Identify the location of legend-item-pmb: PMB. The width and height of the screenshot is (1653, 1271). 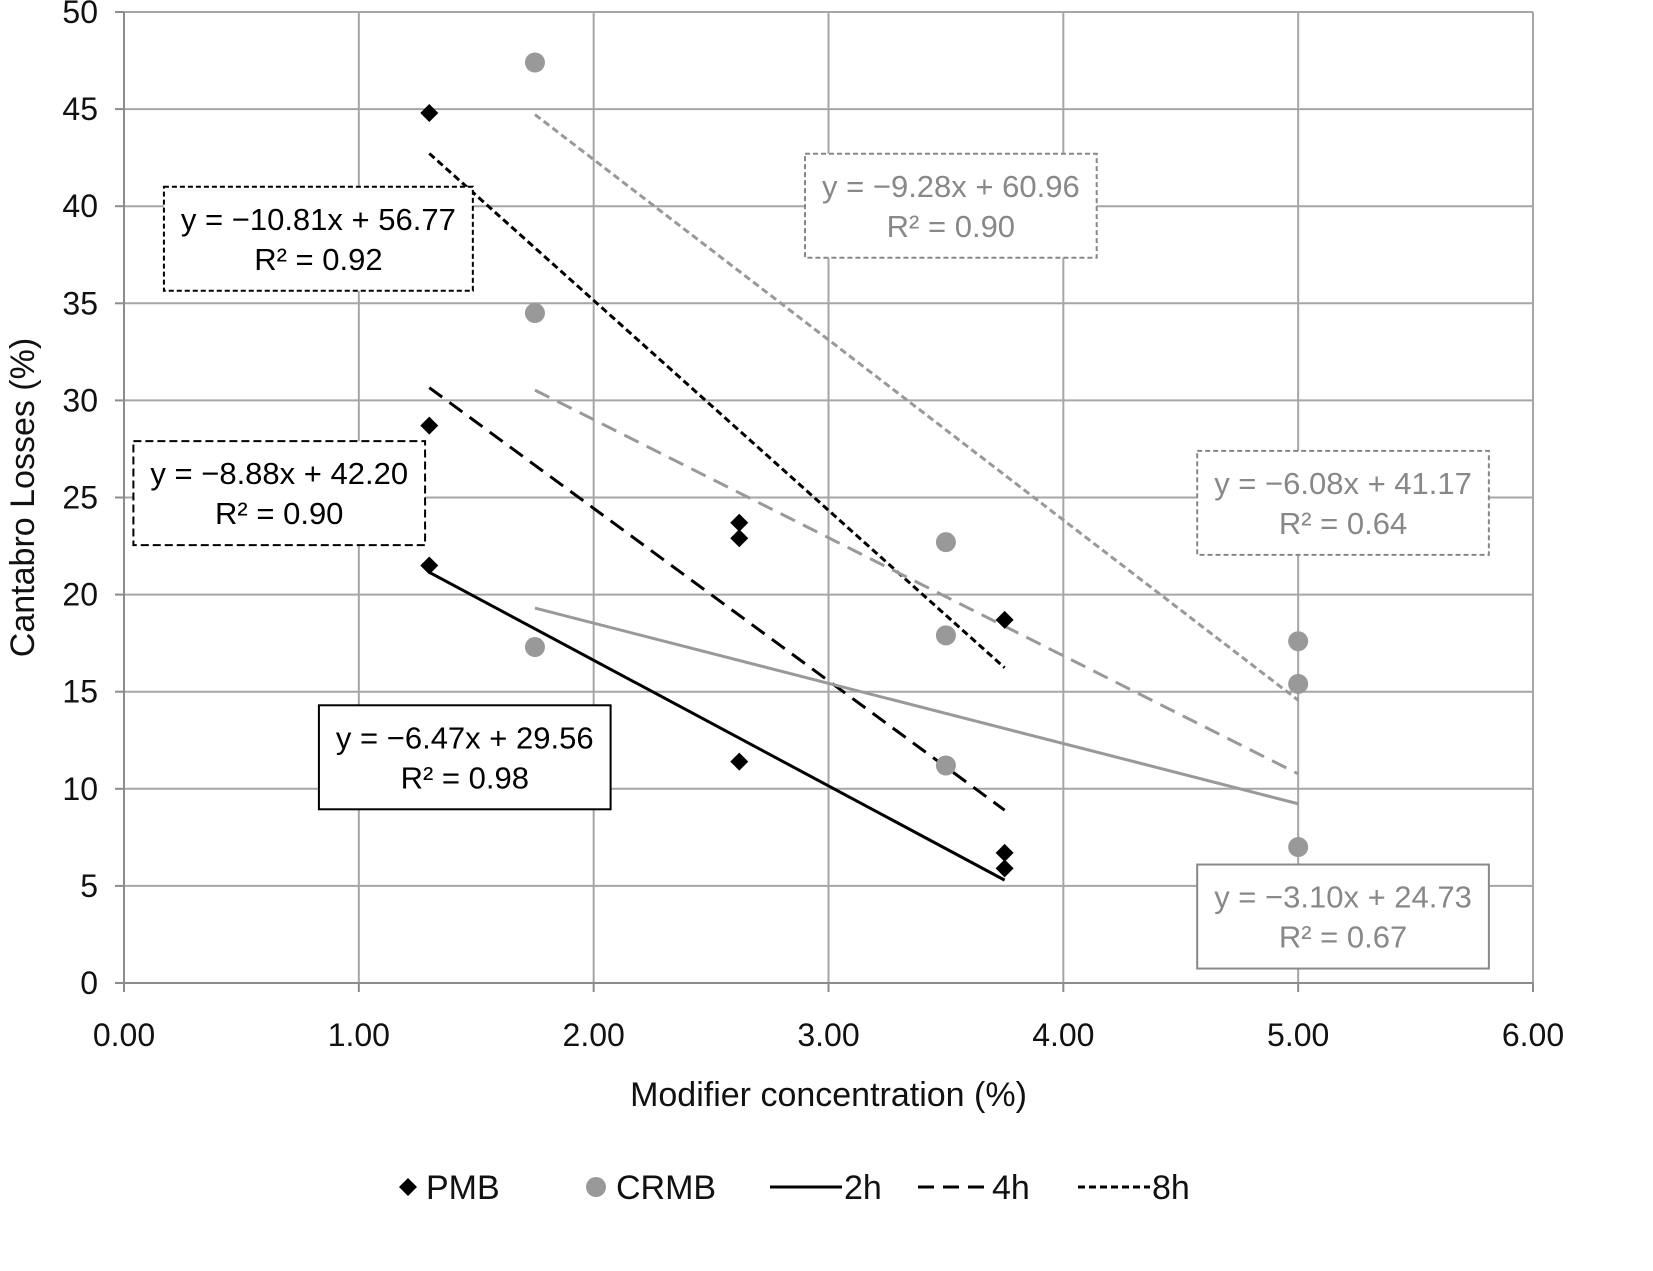
(449, 1188).